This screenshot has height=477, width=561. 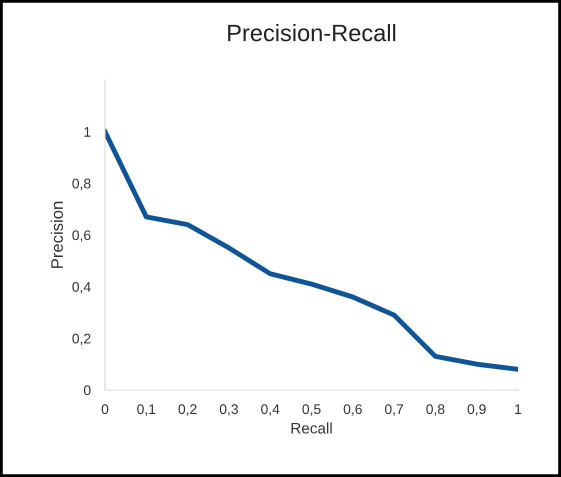 I want to click on x-tick-label: 0,8, so click(x=435, y=410).